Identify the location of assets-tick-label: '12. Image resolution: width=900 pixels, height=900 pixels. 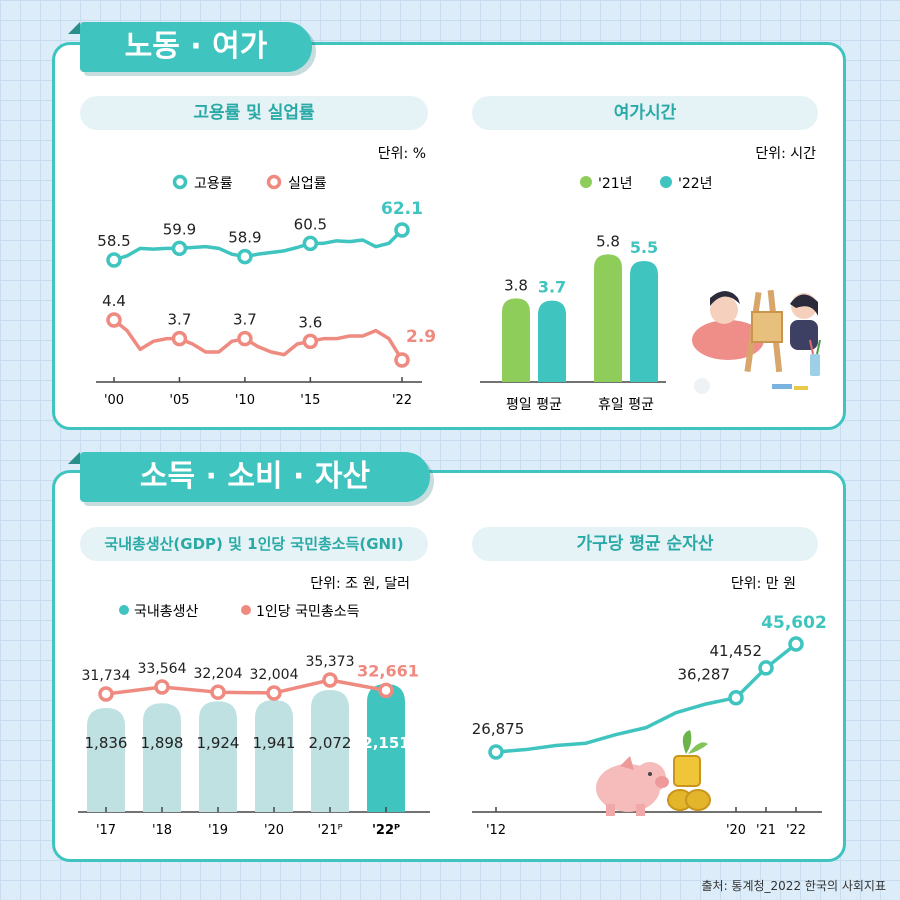
(496, 830).